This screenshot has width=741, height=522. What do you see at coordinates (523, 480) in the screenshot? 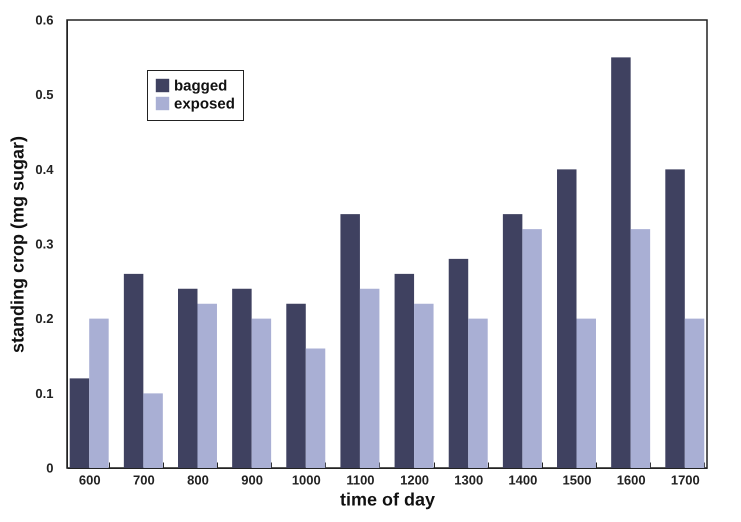
I see `x-tick-label: 1400` at bounding box center [523, 480].